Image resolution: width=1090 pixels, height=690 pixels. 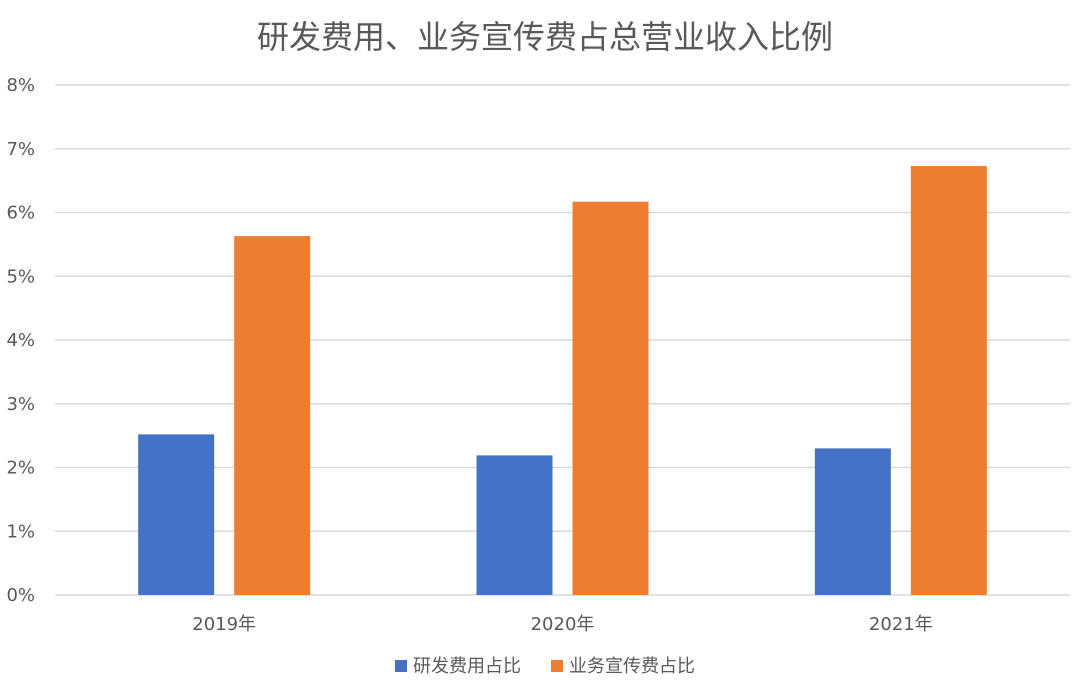 I want to click on y-tick-label: 5%, so click(x=20, y=276).